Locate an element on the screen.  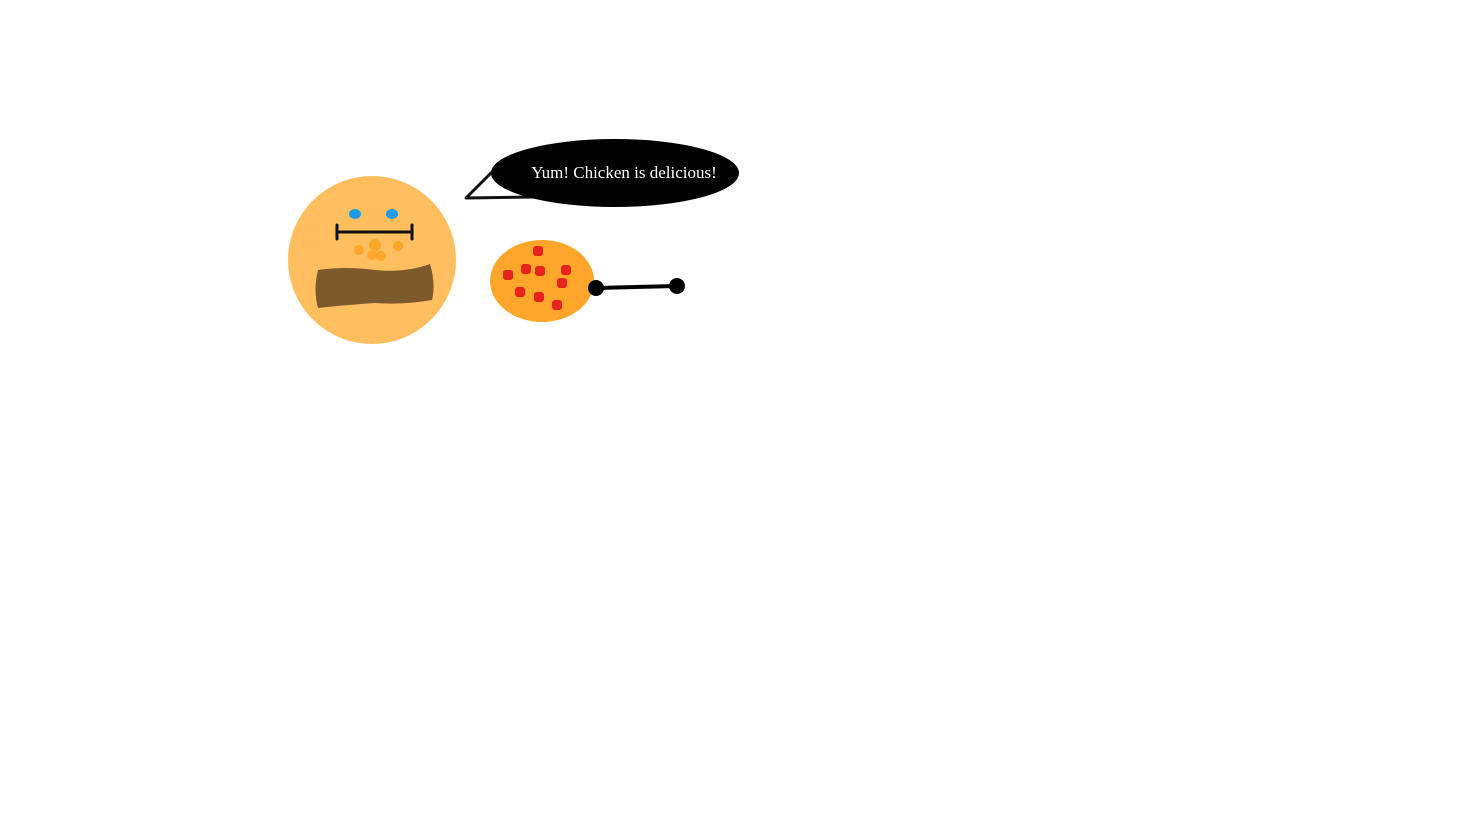
brow-bar is located at coordinates (374, 232).